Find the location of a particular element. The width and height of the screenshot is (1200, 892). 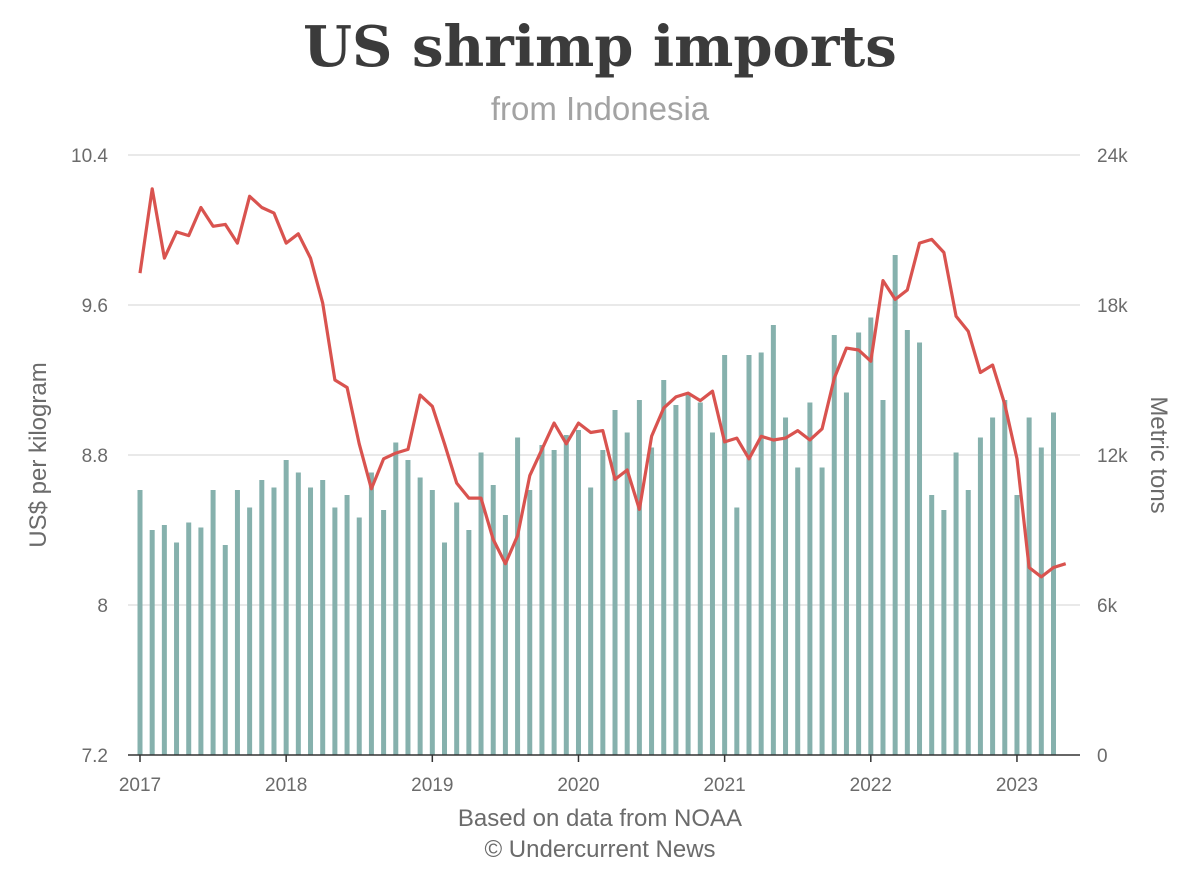

chart-title: US shrimp imports is located at coordinates (600, 47).